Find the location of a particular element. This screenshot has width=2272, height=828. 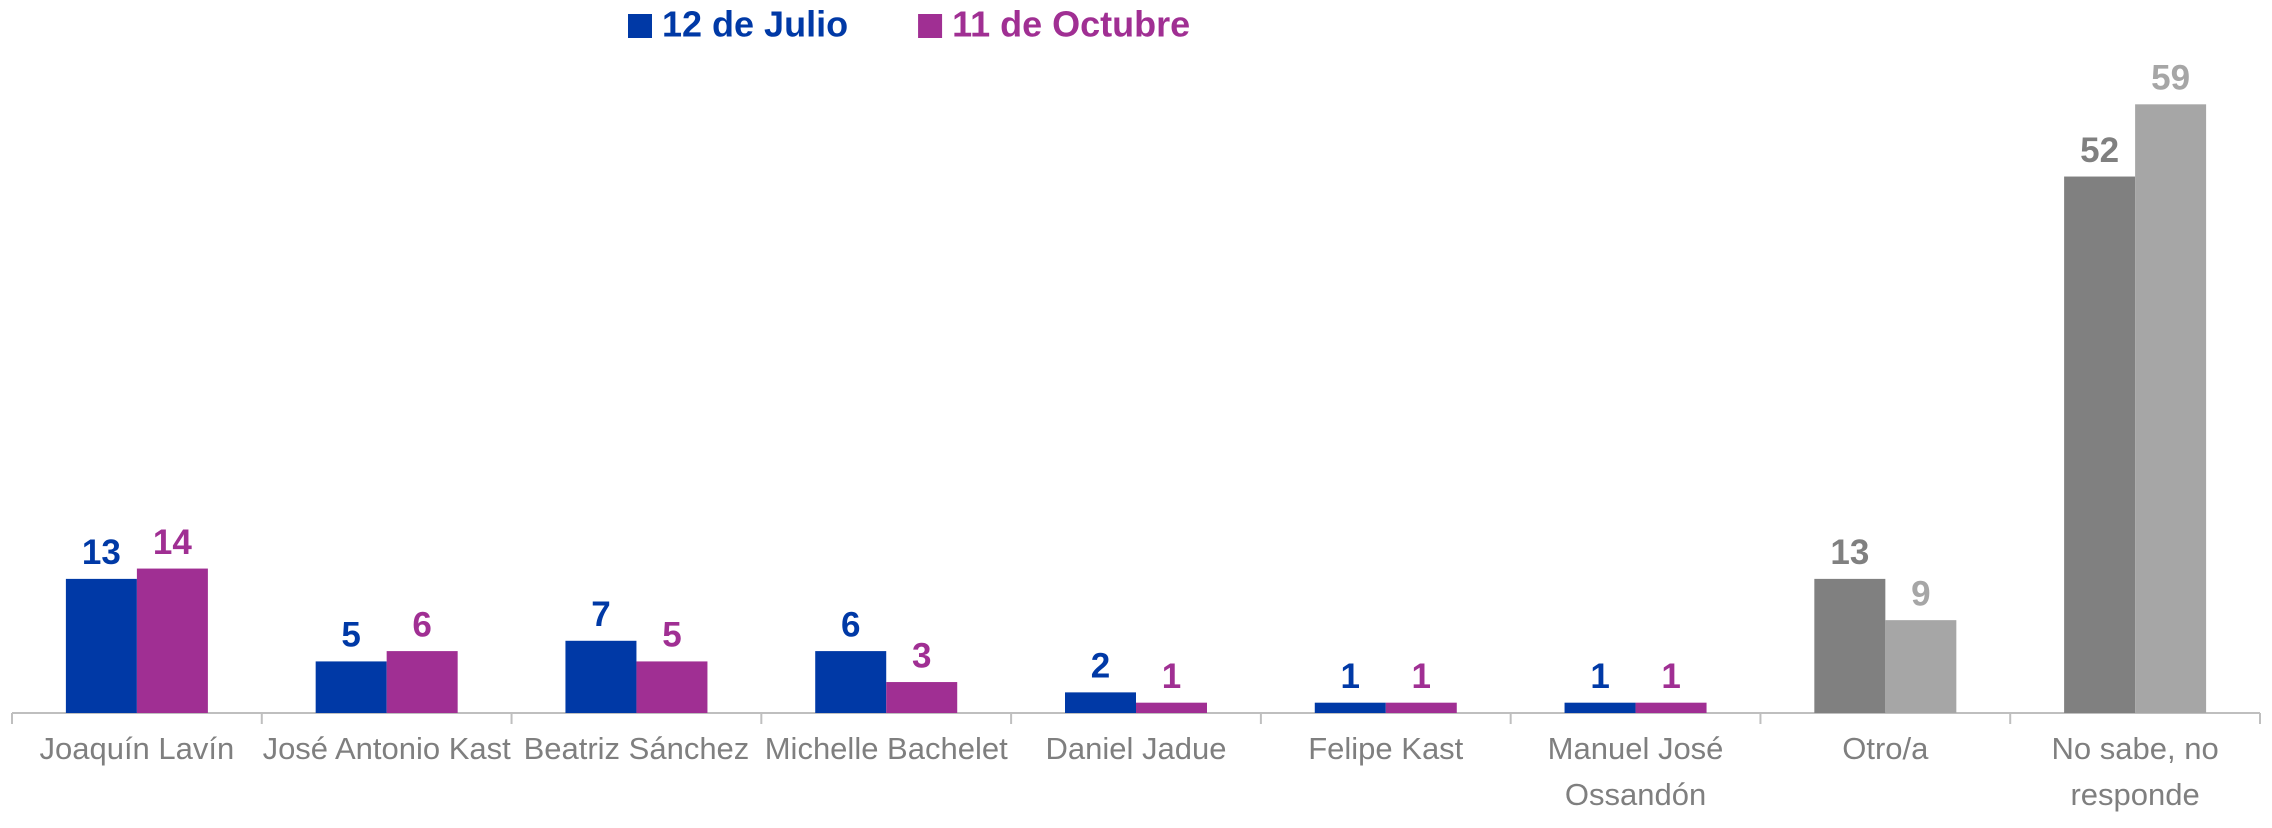

data-label: 3 is located at coordinates (921, 655).